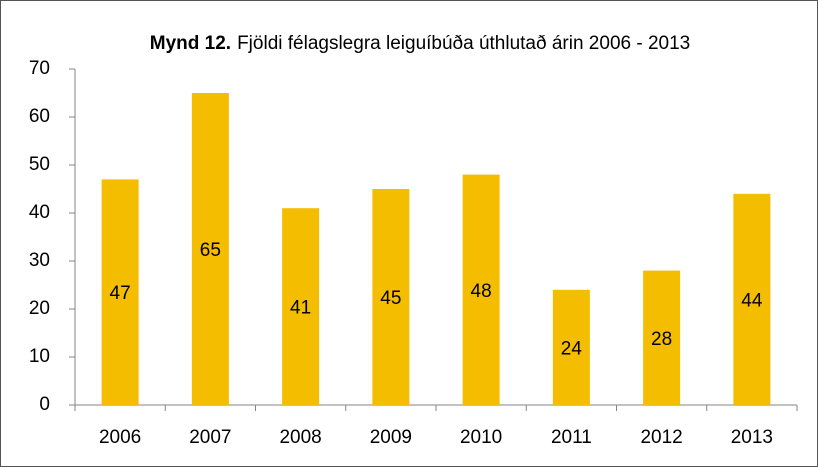  Describe the element at coordinates (210, 437) in the screenshot. I see `x-tick-label: 2007` at that location.